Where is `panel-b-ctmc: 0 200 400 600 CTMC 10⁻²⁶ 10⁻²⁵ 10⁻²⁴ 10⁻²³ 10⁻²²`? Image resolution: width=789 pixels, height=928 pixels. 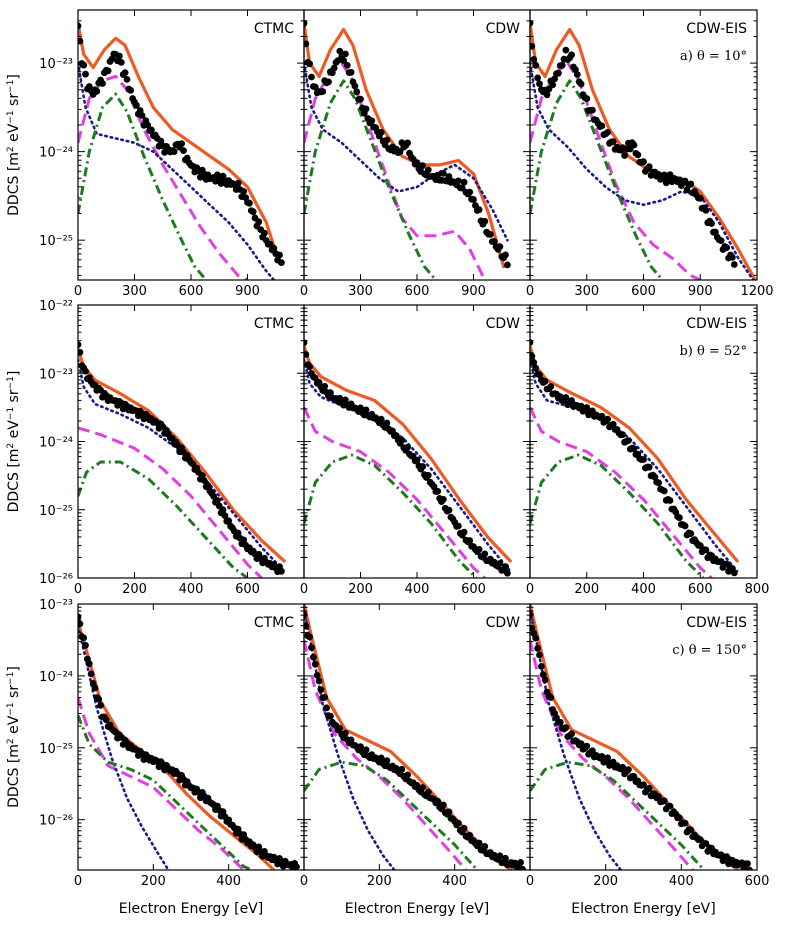
panel-b-ctmc: 0 200 400 600 CTMC 10⁻²⁶ 10⁻²⁵ 10⁻²⁴ 10⁻²³ 10⁻²² is located at coordinates (172, 448).